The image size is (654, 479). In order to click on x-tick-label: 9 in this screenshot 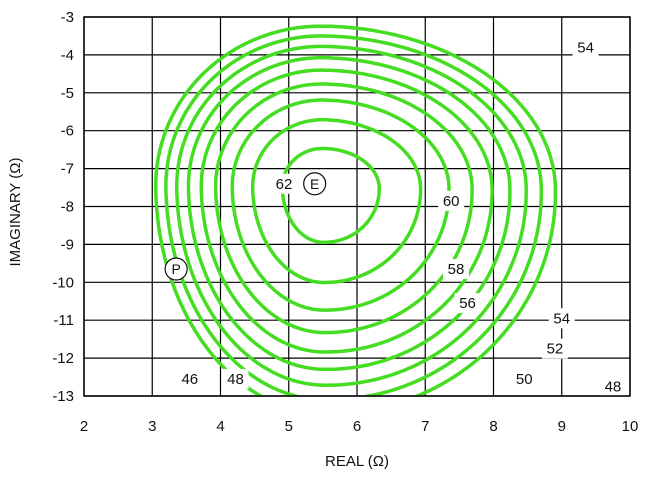, I will do `click(562, 426)`.